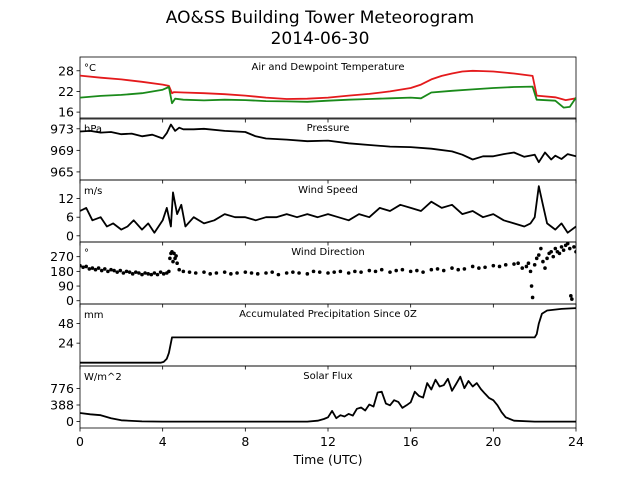 This screenshot has width=640, height=480. Describe the element at coordinates (66, 112) in the screenshot. I see `ytick-label-temp-0: 16` at that location.